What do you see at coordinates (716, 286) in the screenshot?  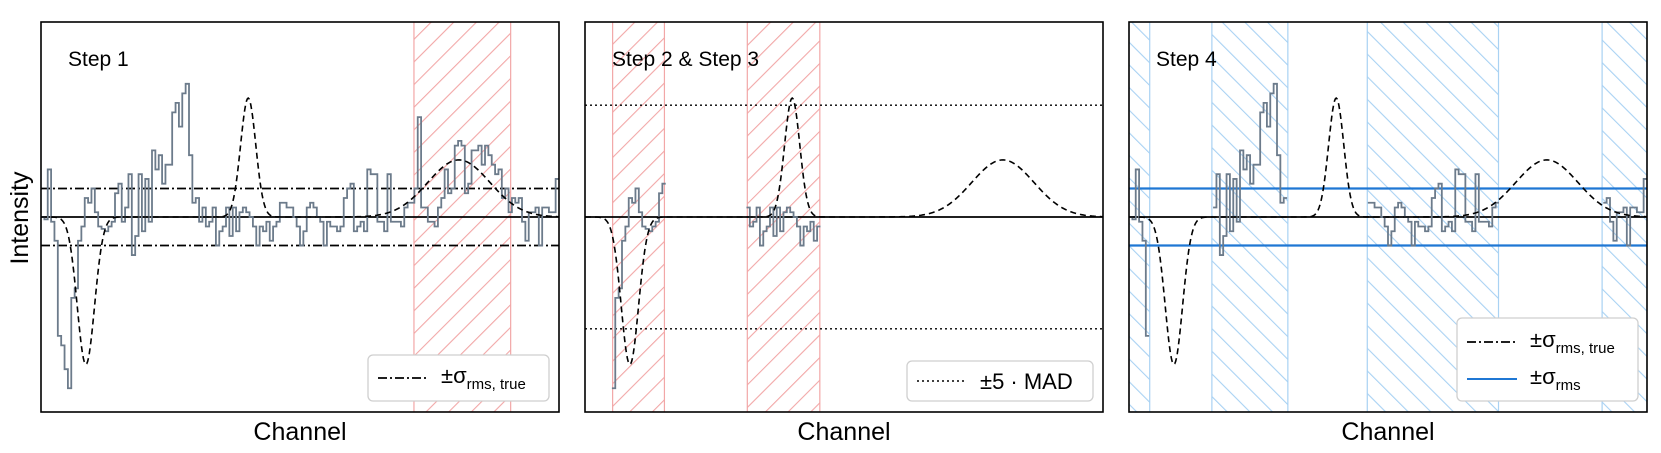 I see `spectrum-series` at bounding box center [716, 286].